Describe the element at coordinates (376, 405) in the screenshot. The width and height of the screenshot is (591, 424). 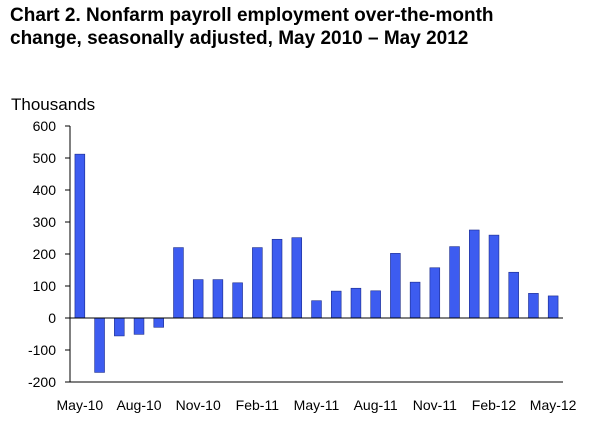
I see `x-tick-label: Aug-11` at that location.